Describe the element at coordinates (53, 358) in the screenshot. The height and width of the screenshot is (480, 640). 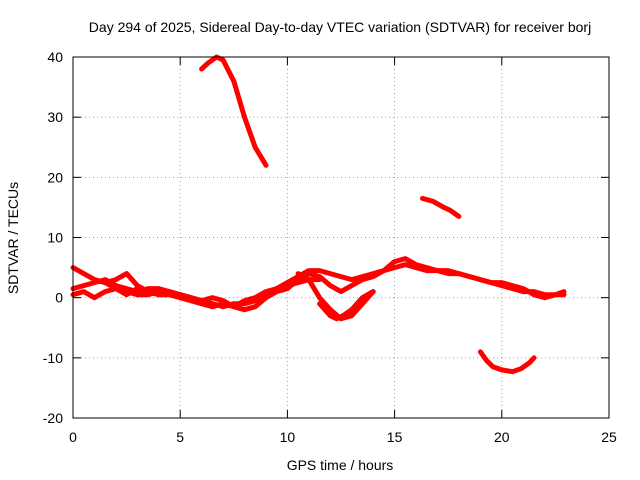
I see `y-tick-label: -10` at that location.